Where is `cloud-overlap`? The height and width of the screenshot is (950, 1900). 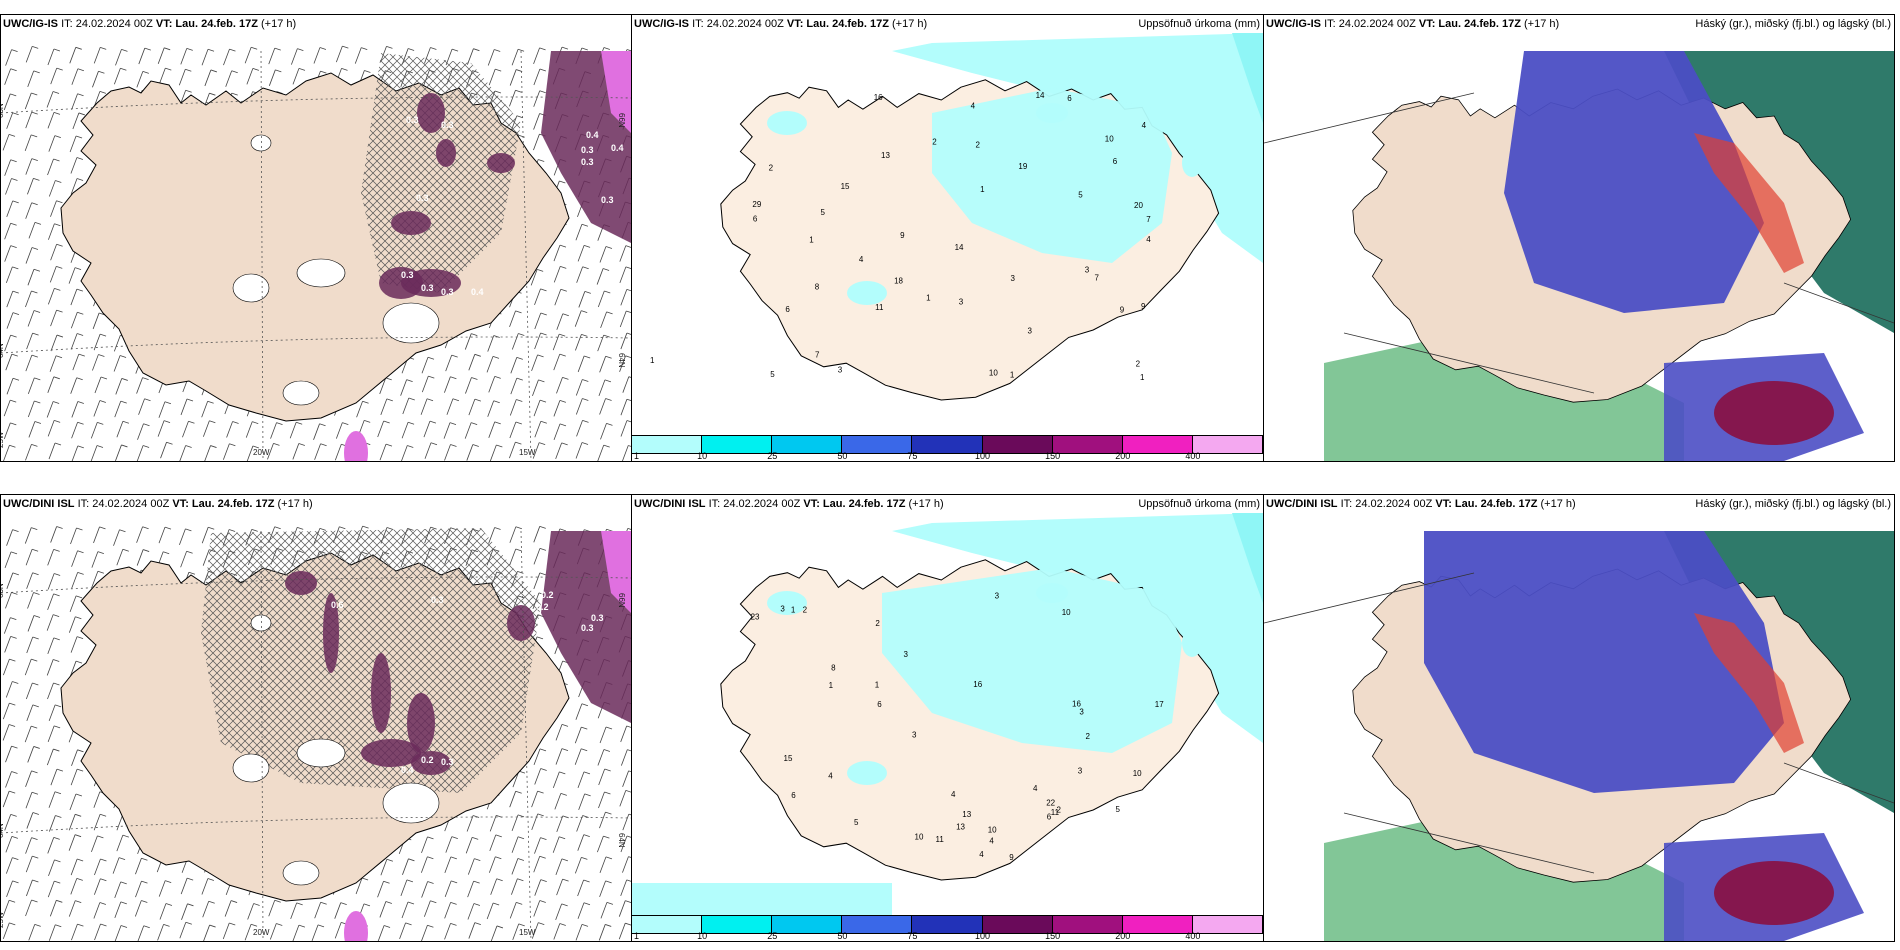
cloud-overlap is located at coordinates (1774, 893).